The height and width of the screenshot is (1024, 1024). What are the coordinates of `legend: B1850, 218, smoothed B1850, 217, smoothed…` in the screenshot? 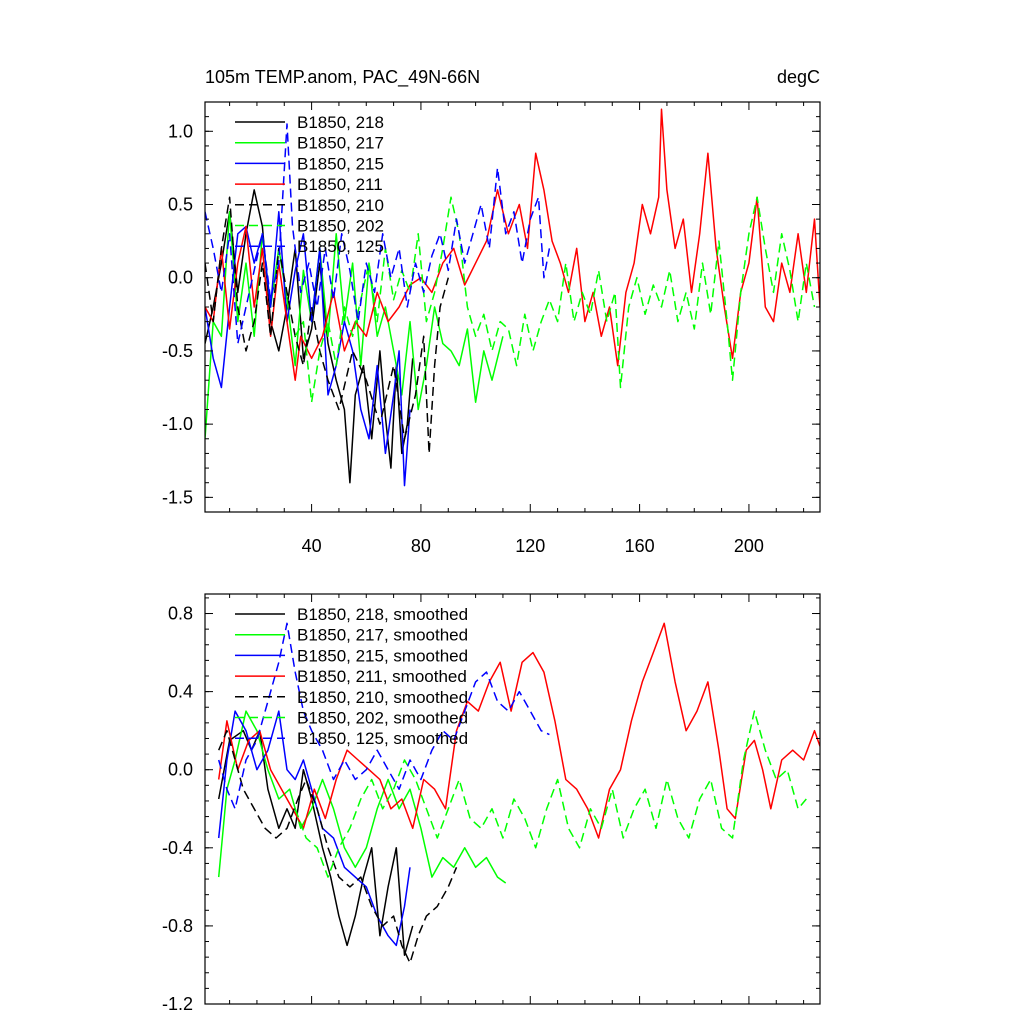 It's located at (351, 676).